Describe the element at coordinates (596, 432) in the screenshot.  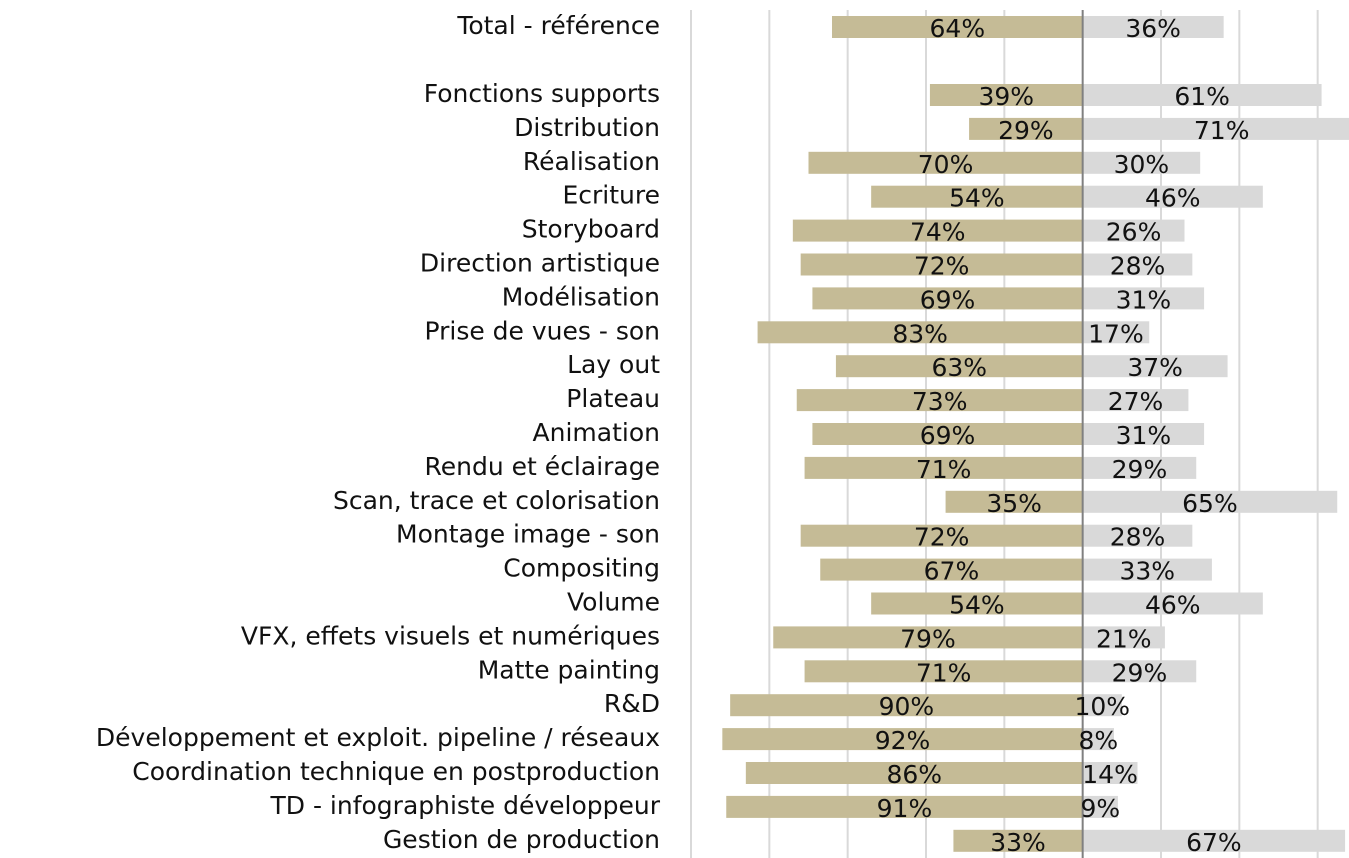
I see `category-label: Animation` at that location.